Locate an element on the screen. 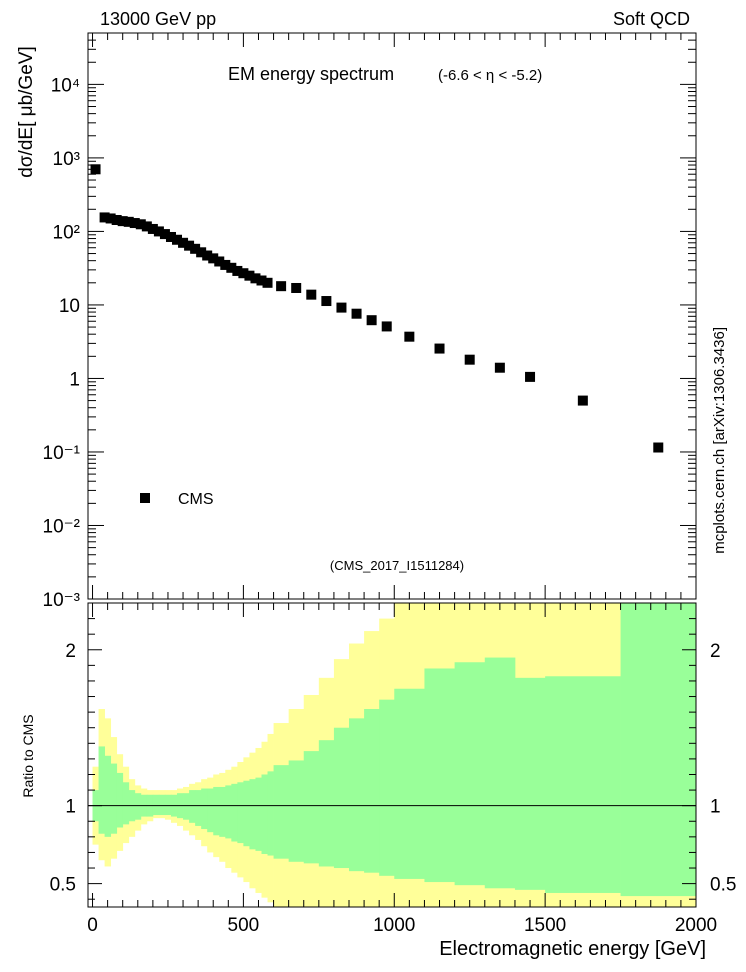 The height and width of the screenshot is (972, 746). x-tick-label: 0 is located at coordinates (92, 925).